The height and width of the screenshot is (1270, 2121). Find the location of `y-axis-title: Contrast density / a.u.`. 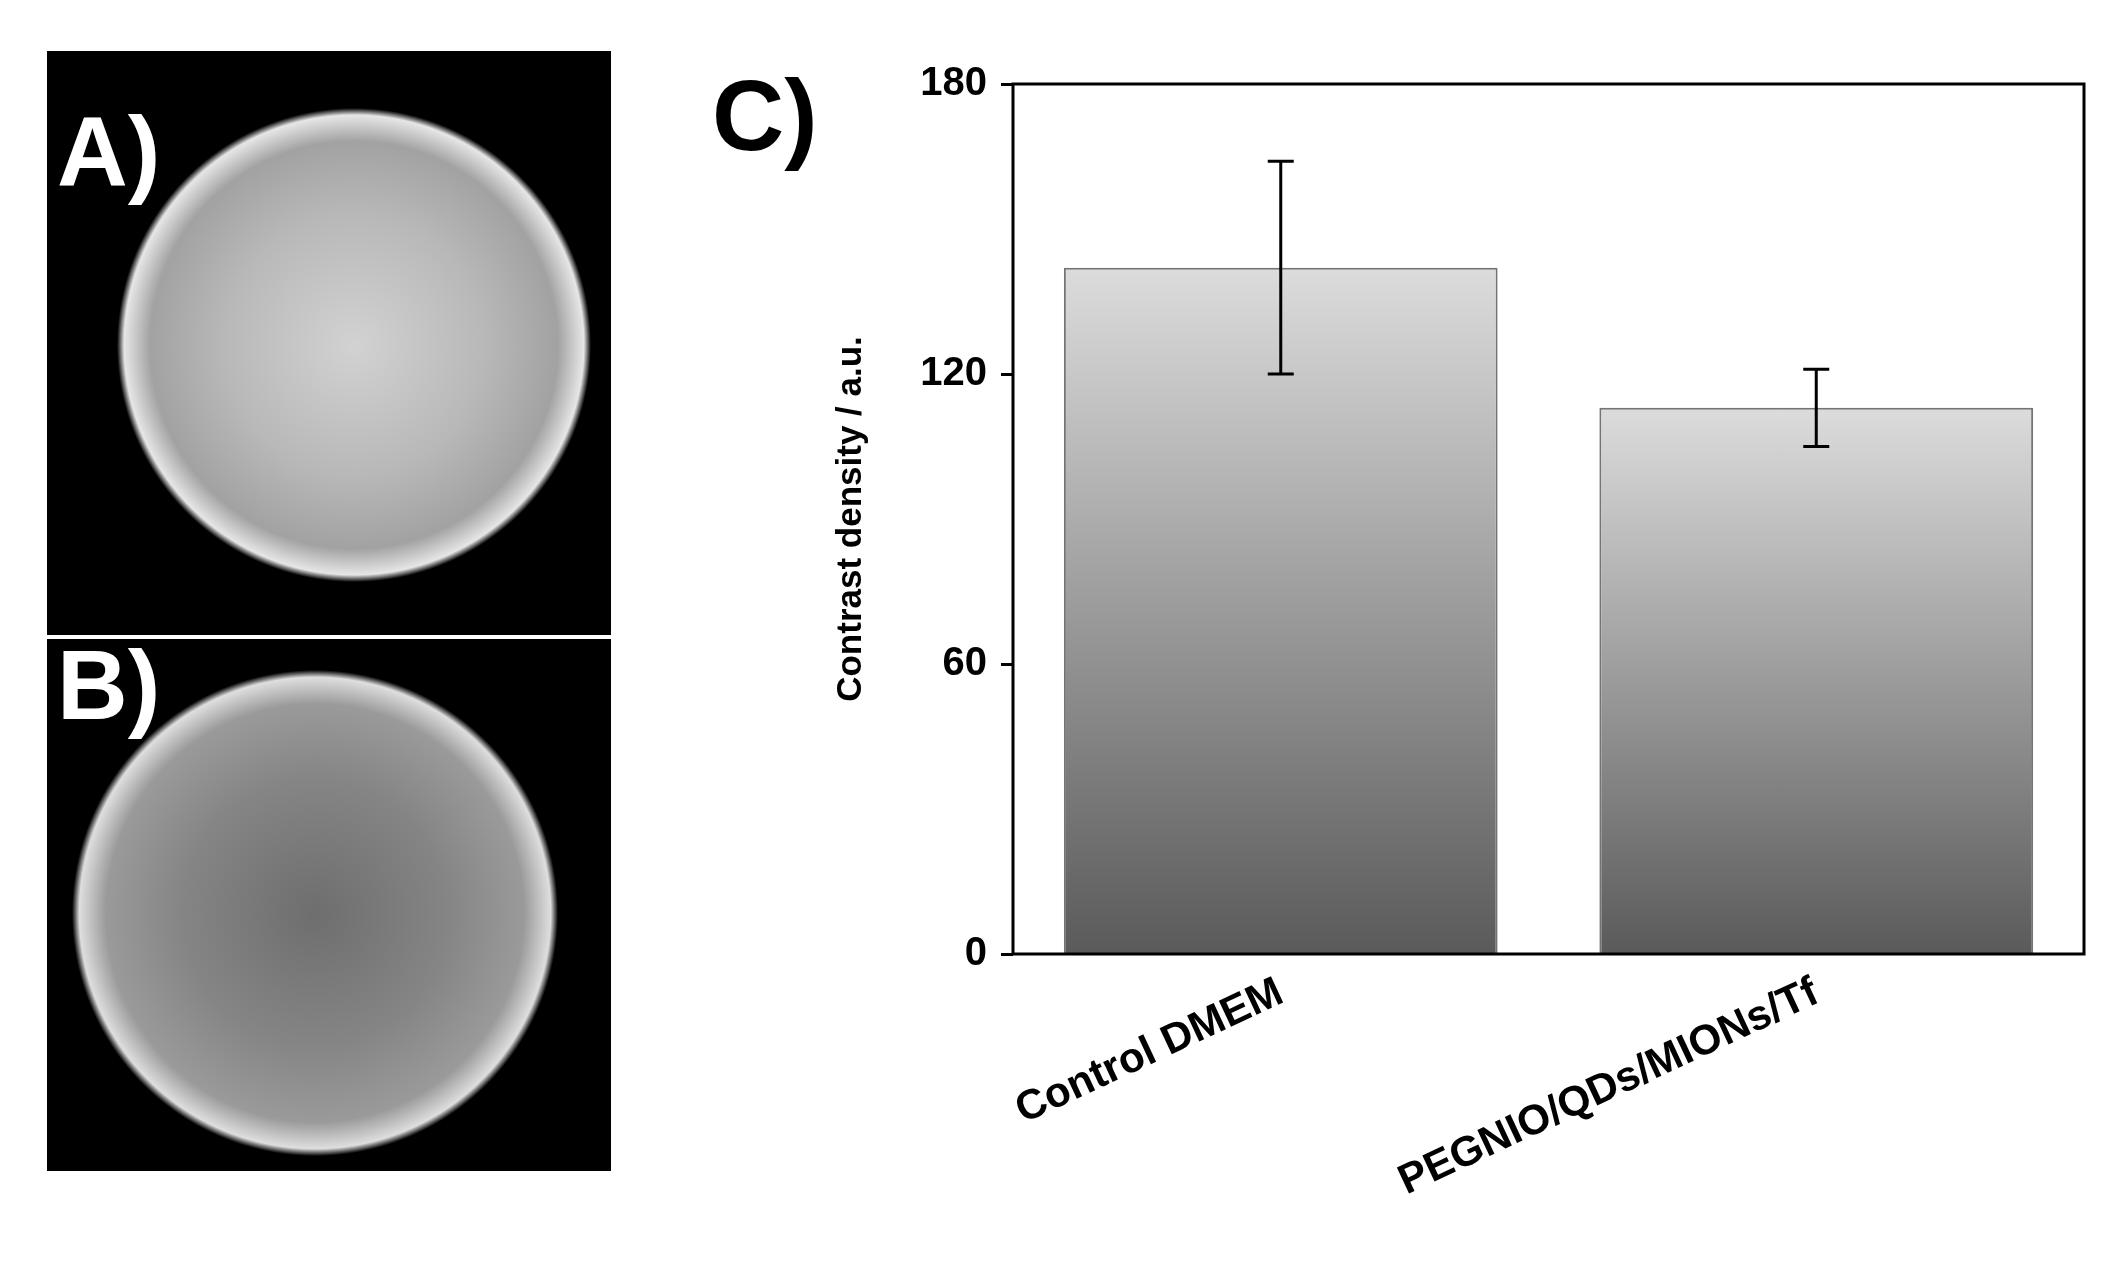

y-axis-title: Contrast density / a.u. is located at coordinates (848, 519).